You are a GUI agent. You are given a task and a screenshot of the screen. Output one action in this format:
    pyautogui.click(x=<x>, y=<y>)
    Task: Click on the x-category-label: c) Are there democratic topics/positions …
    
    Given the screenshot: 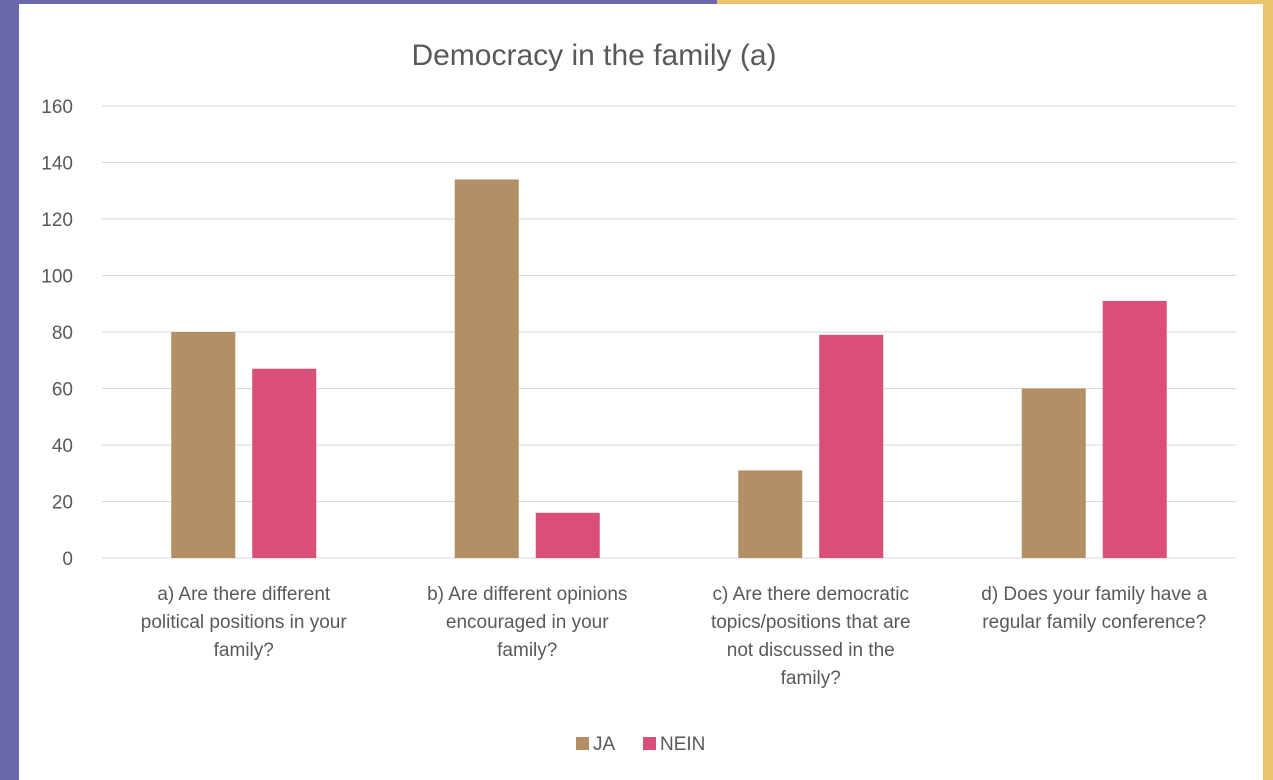 What is the action you would take?
    pyautogui.click(x=811, y=636)
    